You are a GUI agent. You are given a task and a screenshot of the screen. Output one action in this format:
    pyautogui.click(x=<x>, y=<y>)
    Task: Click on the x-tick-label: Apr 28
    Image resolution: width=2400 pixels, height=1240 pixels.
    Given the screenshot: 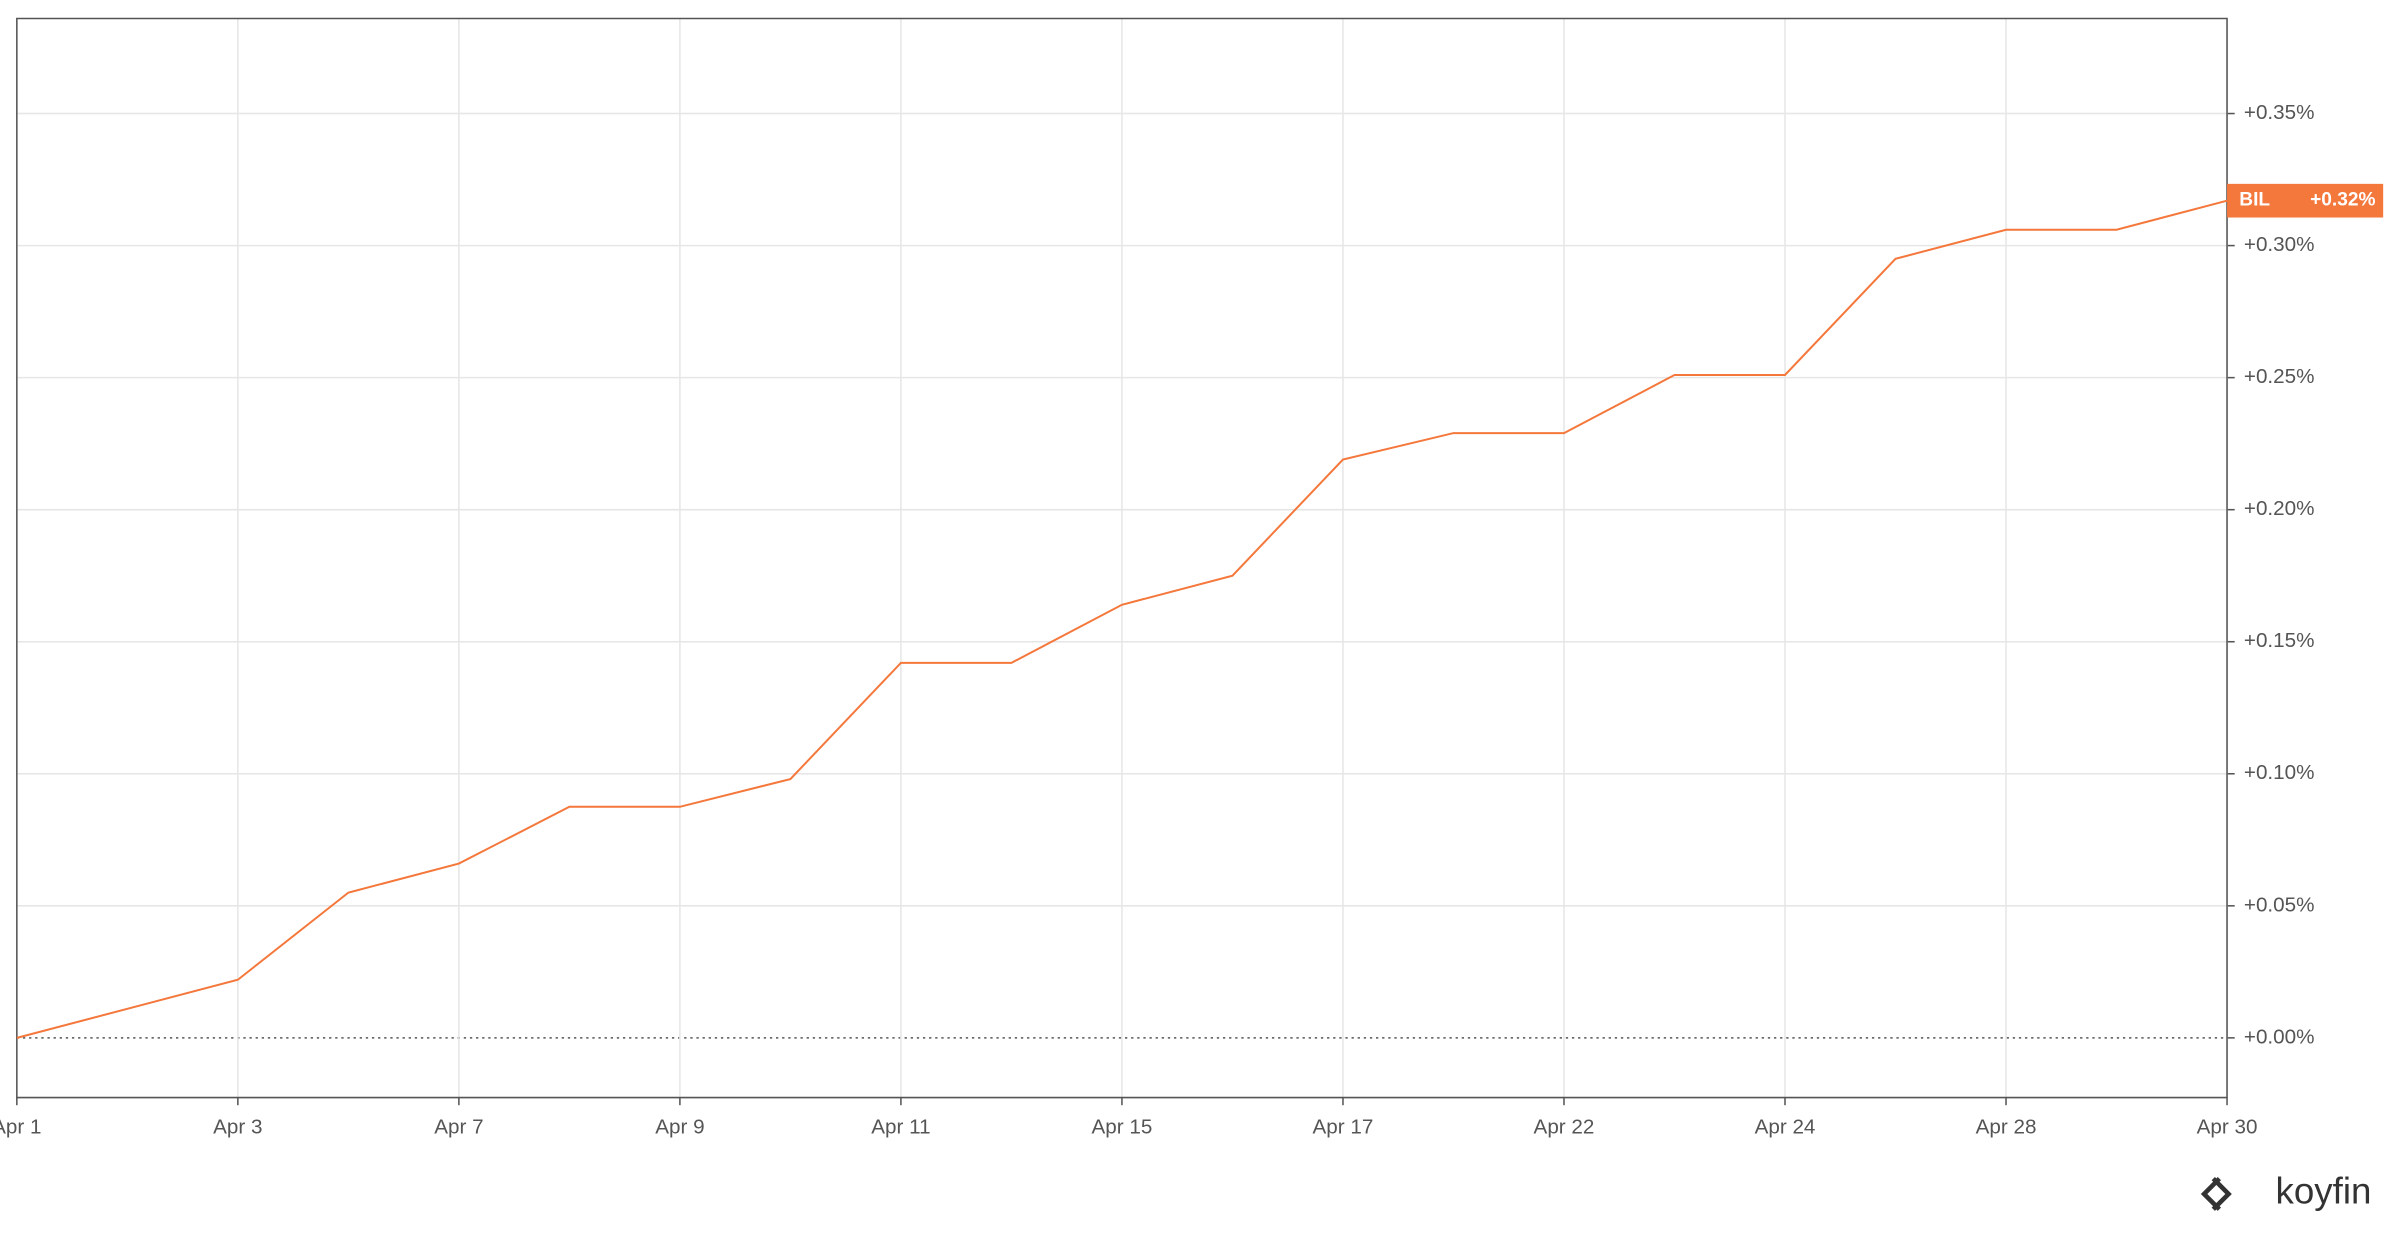 What is the action you would take?
    pyautogui.click(x=2006, y=1127)
    